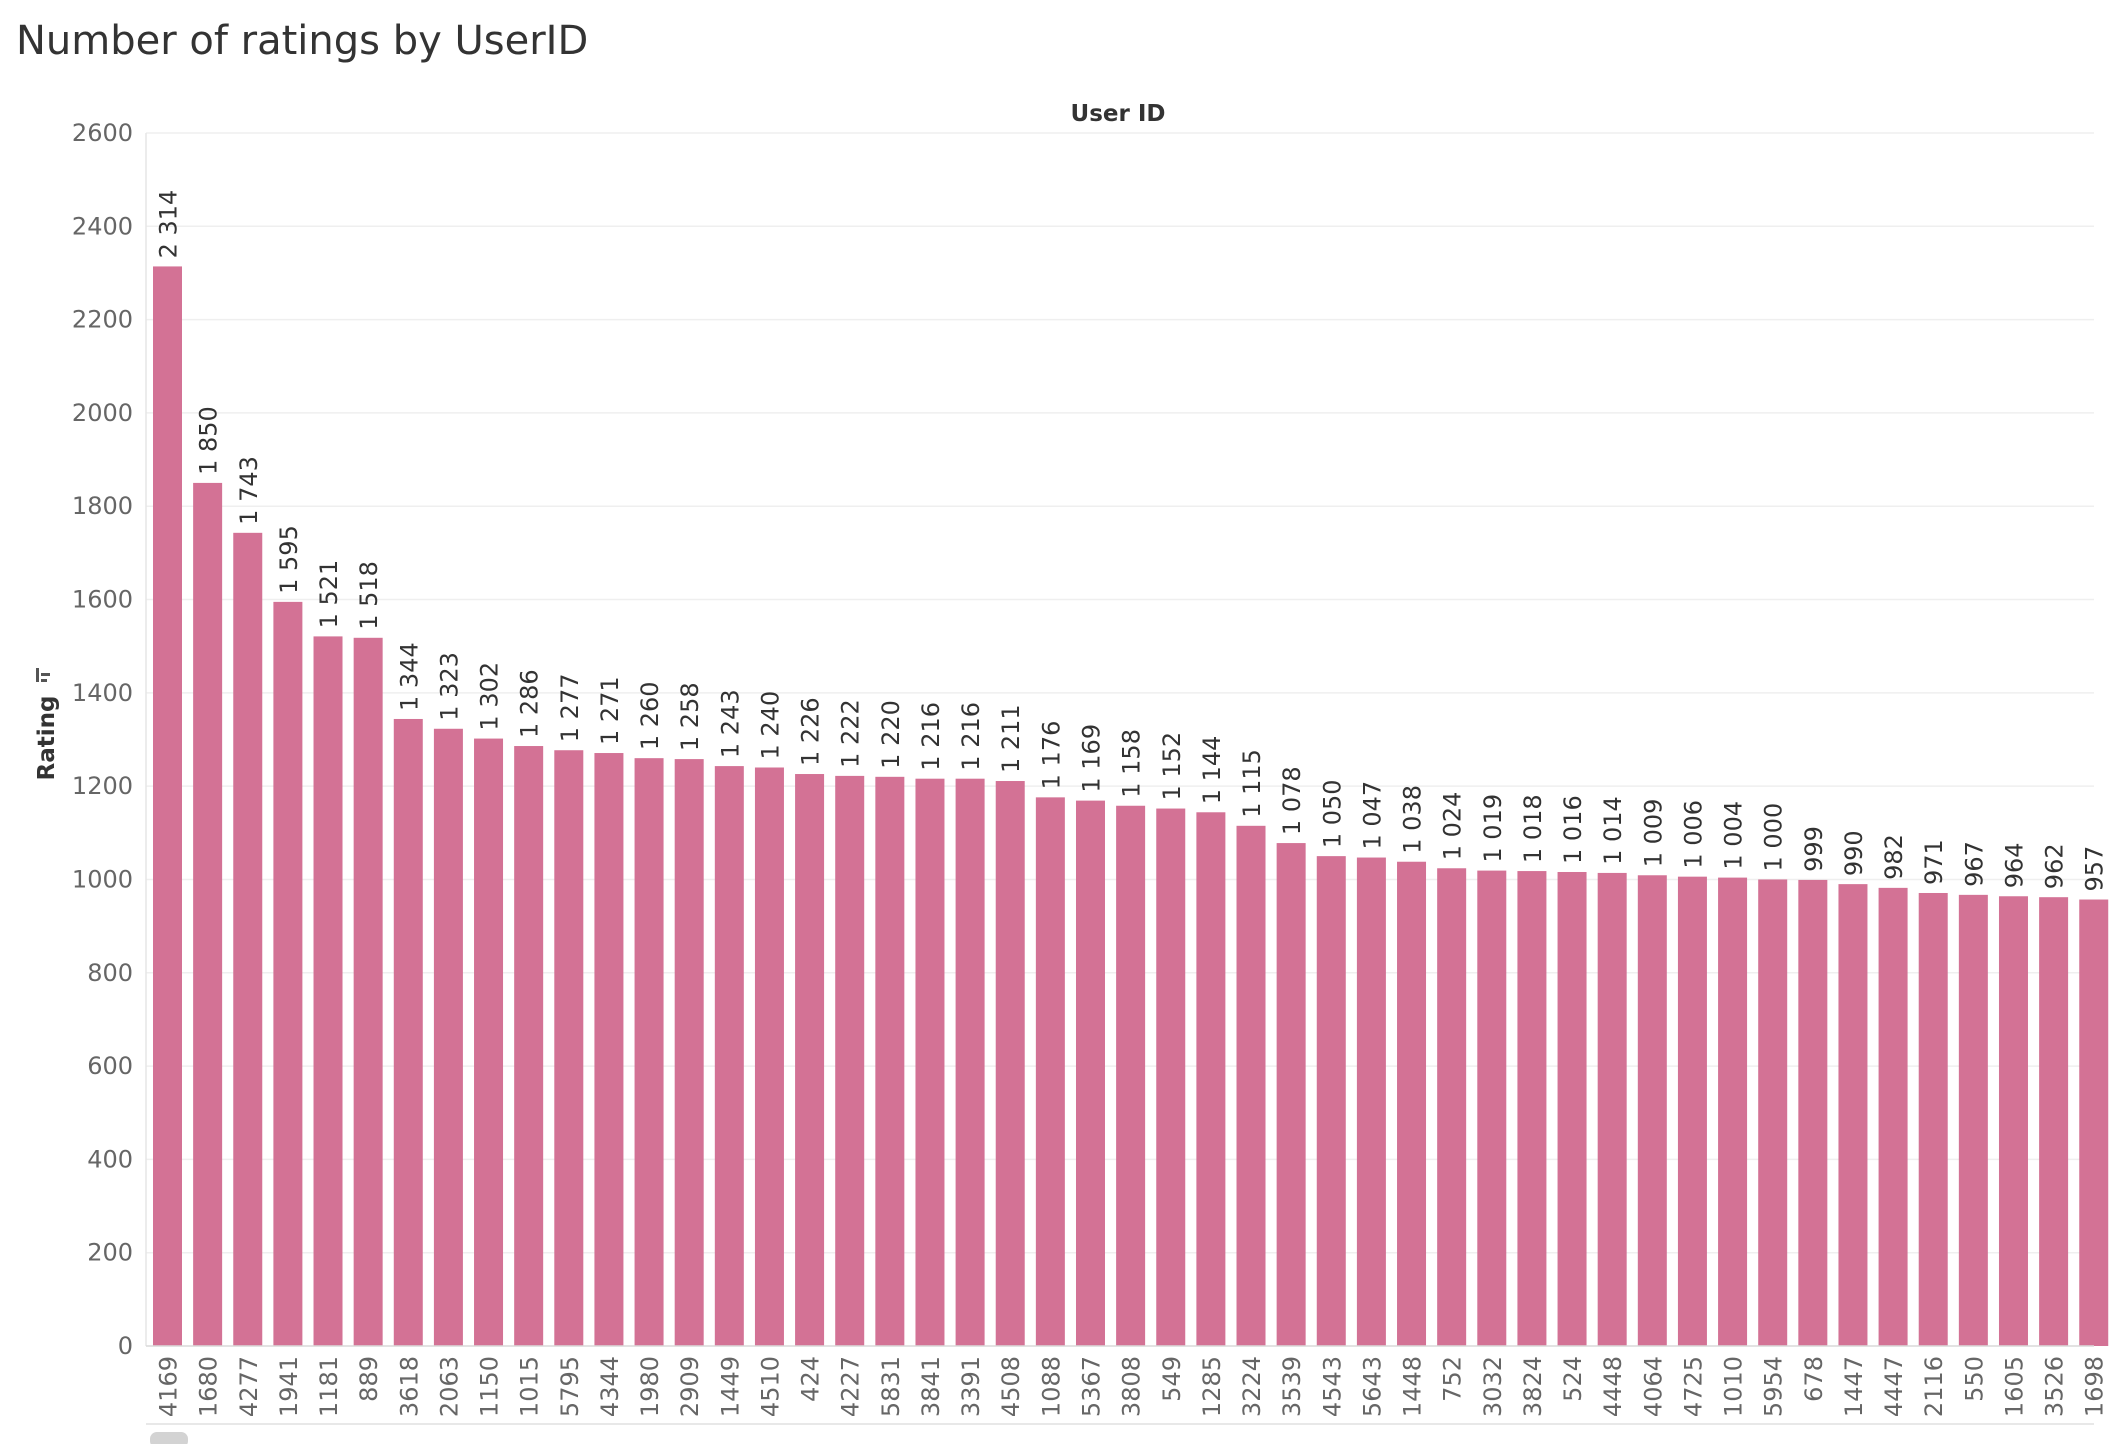 The image size is (2122, 1444). I want to click on x-tick-label: 1447, so click(1854, 1386).